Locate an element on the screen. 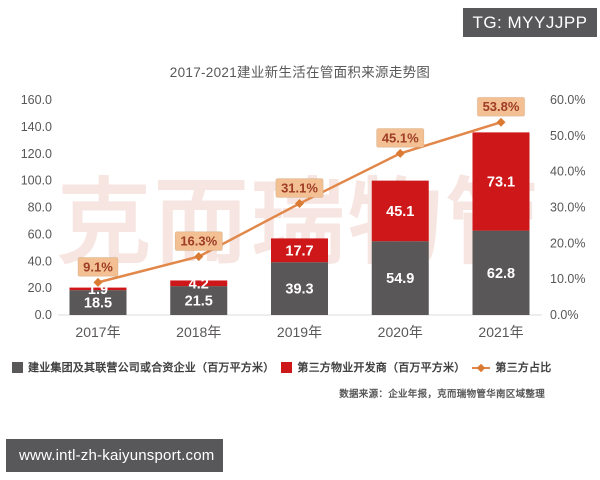  right-axis-tick-label: 20.0% is located at coordinates (567, 243).